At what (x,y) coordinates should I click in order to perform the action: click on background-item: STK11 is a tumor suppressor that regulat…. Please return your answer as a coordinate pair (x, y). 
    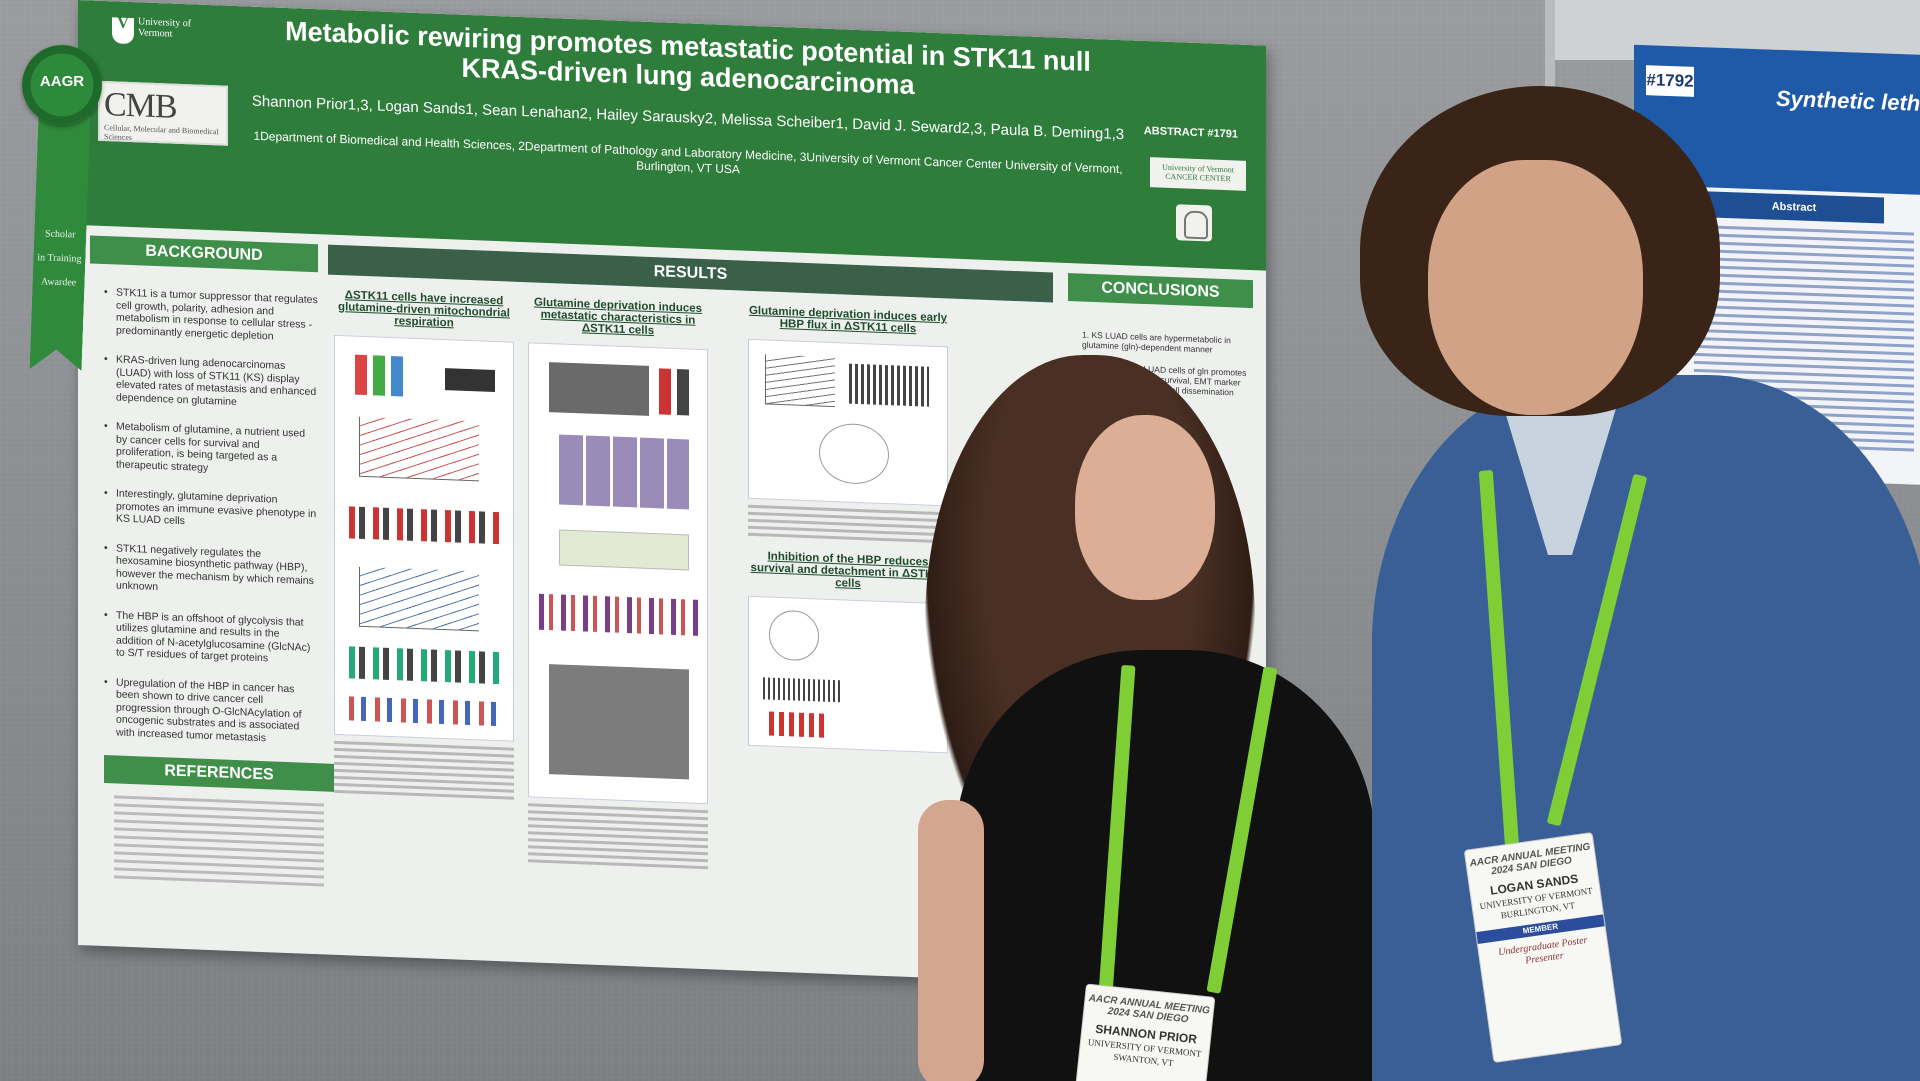
    Looking at the image, I should click on (217, 315).